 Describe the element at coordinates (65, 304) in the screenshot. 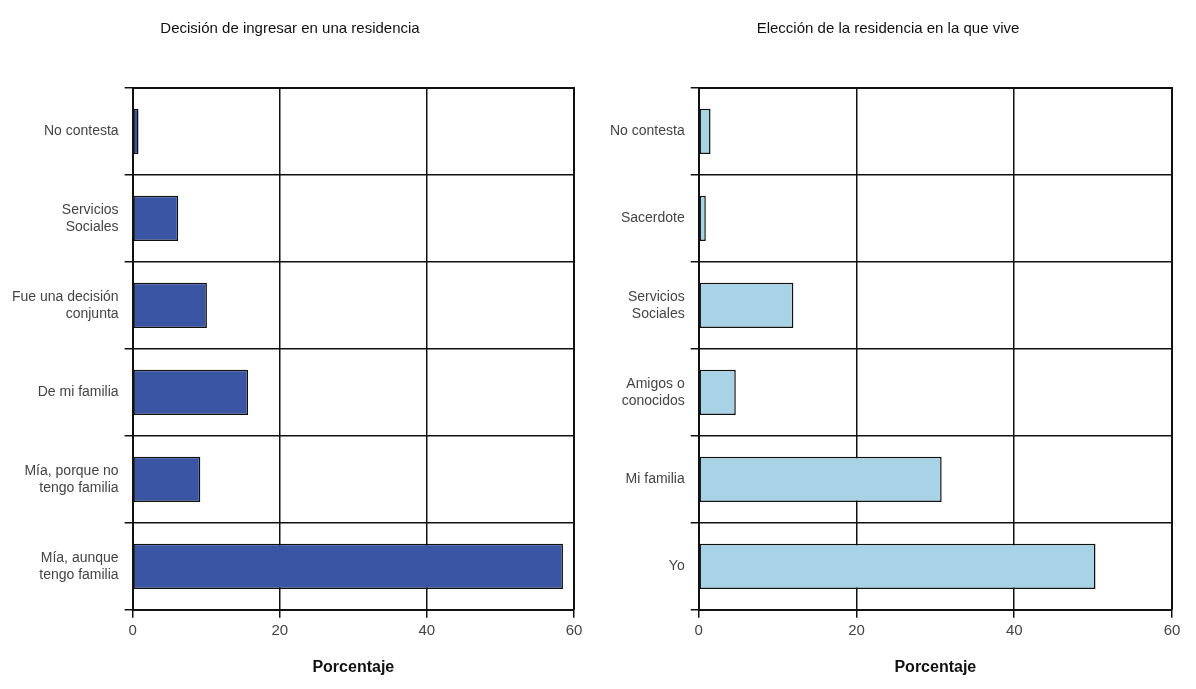

I see `y-tick-label: Fue una decisión conjunta` at that location.